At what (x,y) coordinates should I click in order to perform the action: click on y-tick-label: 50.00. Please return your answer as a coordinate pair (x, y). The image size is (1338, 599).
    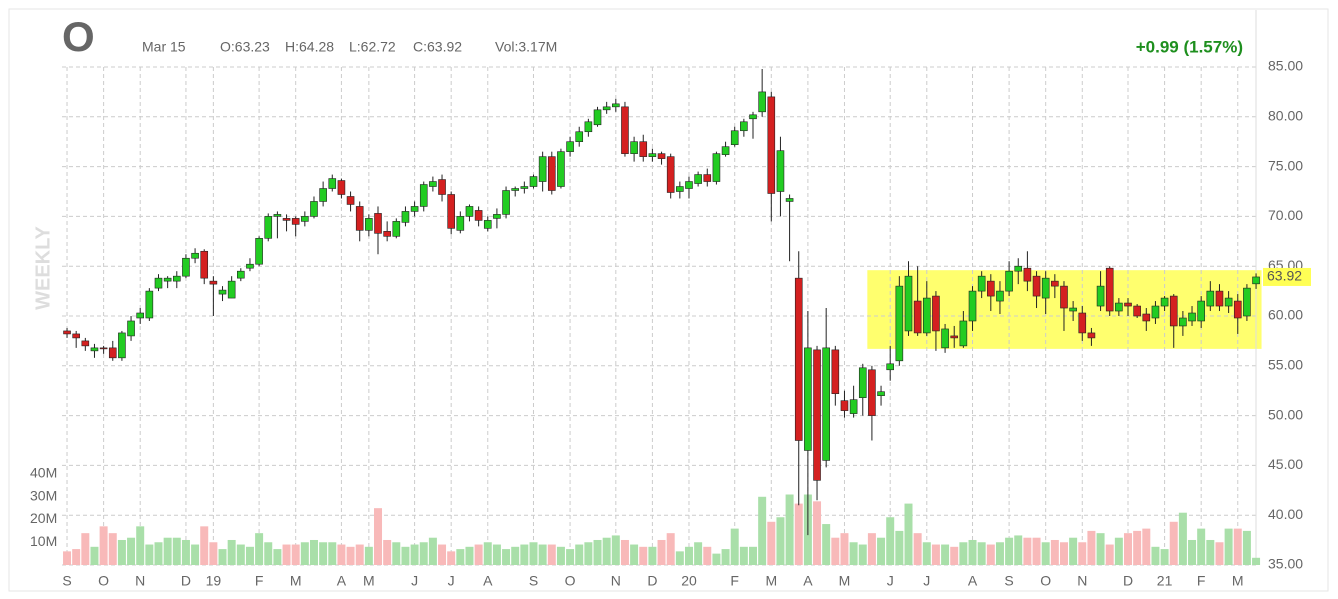
    Looking at the image, I should click on (1285, 414).